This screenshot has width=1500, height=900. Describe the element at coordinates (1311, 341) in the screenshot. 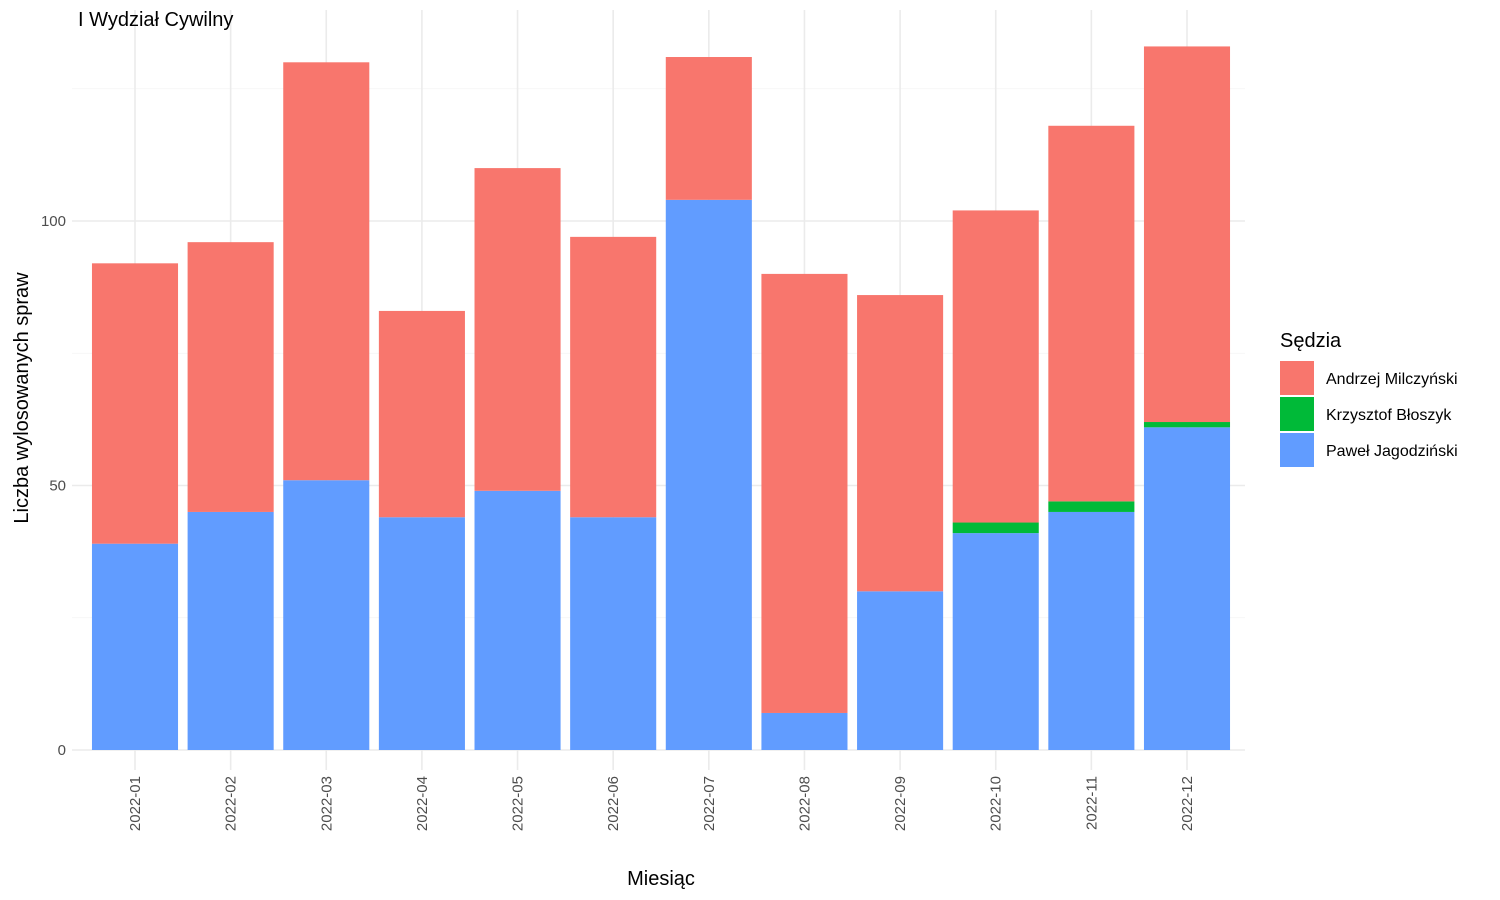

I see `legend-title: Sędzia` at that location.